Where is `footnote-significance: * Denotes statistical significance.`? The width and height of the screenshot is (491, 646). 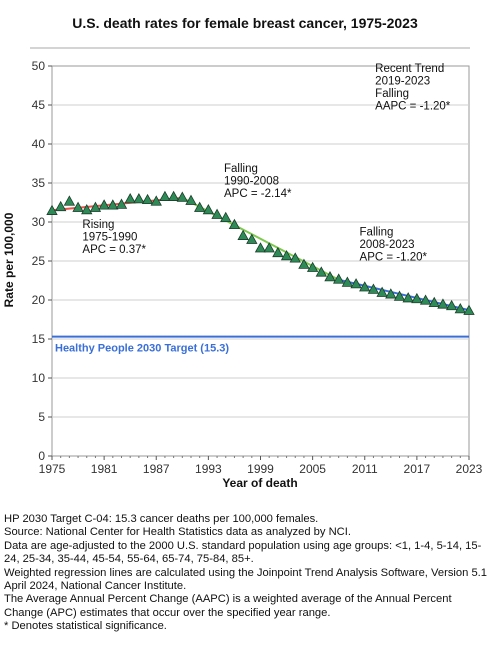
footnote-significance: * Denotes statistical significance. is located at coordinates (85, 626).